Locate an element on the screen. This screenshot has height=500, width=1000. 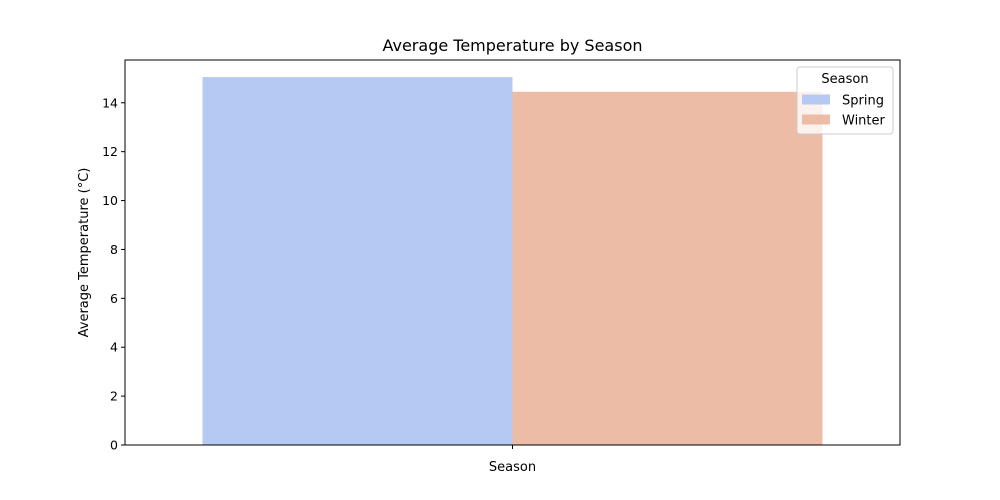
y-tick-label: 6 is located at coordinates (114, 298).